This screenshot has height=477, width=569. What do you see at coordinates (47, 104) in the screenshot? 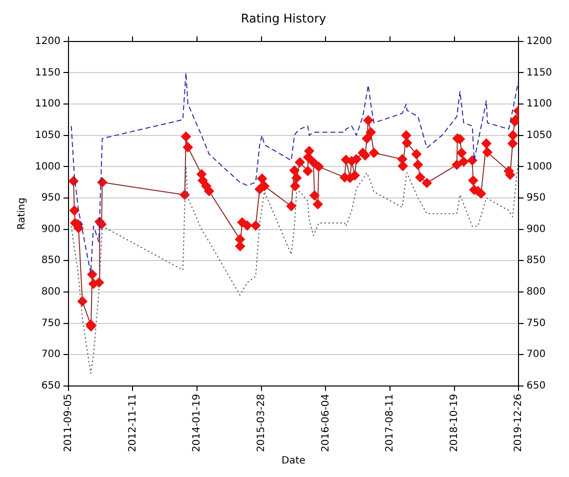
I see `y-tick-label: 1100` at bounding box center [47, 104].